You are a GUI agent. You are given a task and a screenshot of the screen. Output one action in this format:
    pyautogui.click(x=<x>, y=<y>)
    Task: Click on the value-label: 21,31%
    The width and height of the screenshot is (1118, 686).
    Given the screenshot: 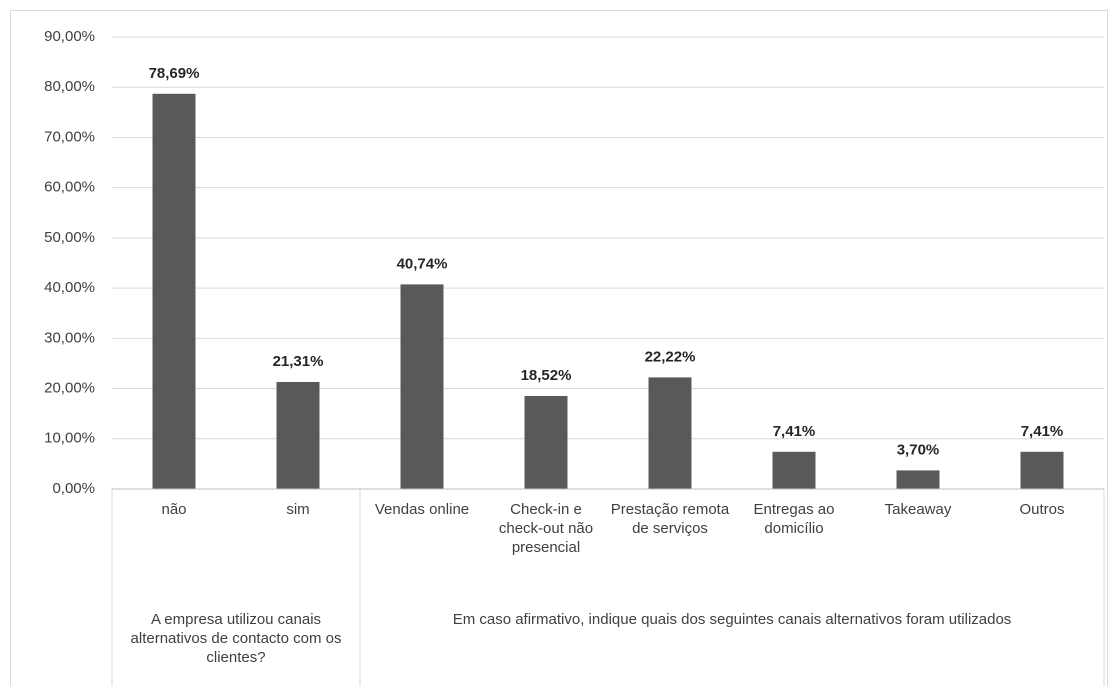 What is the action you would take?
    pyautogui.click(x=298, y=361)
    